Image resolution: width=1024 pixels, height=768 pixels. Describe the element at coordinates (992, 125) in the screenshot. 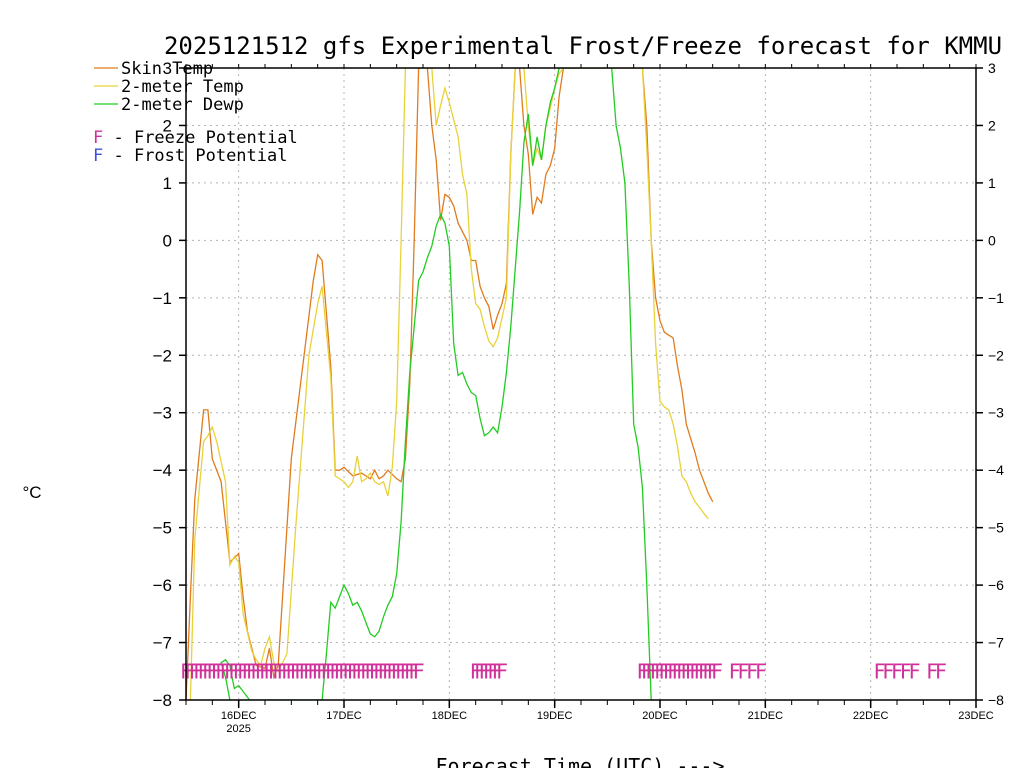

I see `y-tick-label-right: 2` at that location.